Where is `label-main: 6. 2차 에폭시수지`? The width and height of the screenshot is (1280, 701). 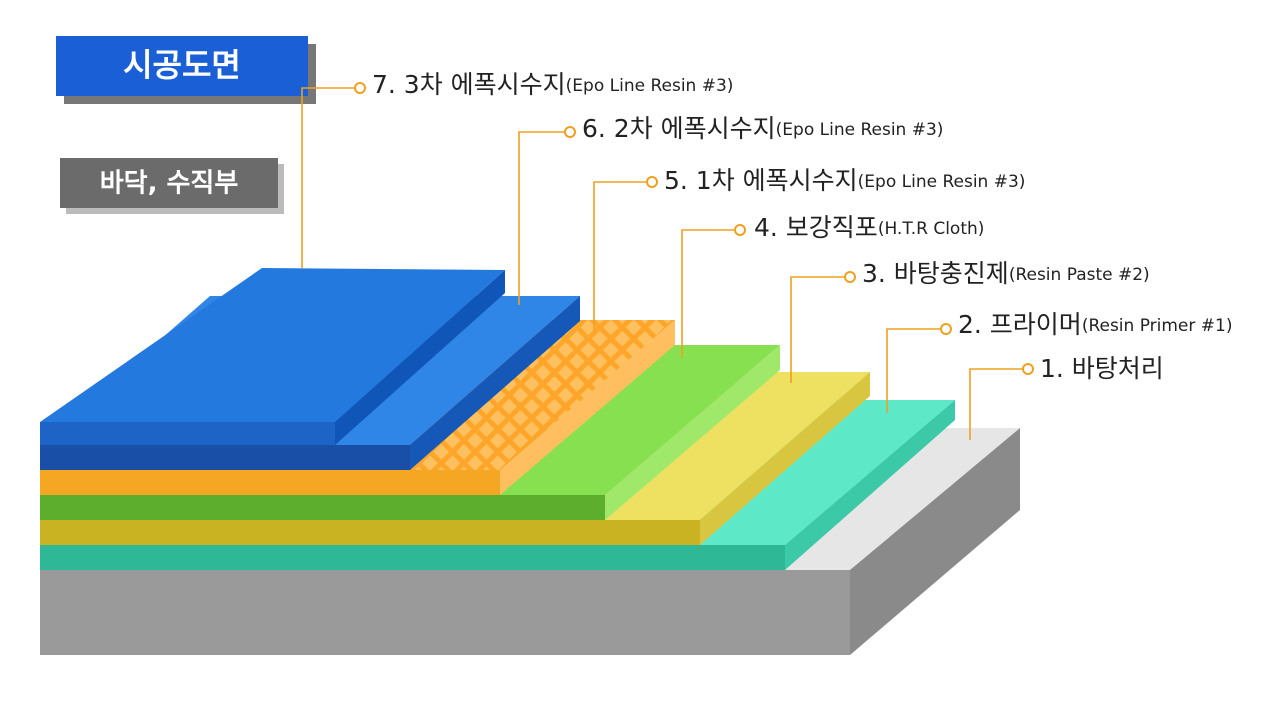
label-main: 6. 2차 에폭시수지 is located at coordinates (679, 128).